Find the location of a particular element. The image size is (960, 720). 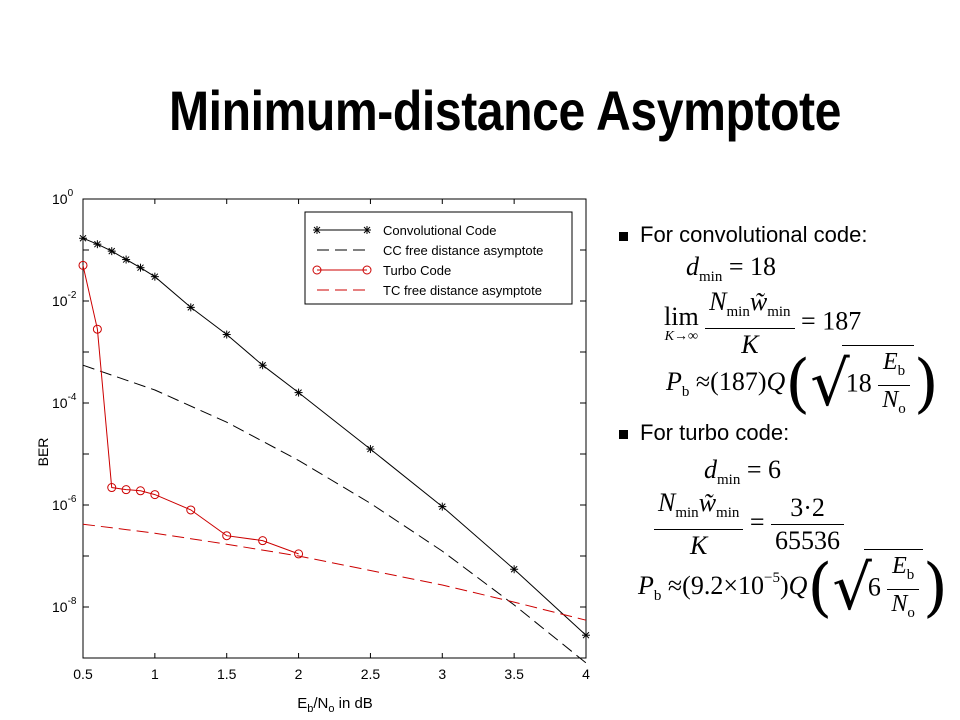

y-tick-label: 10⁻² is located at coordinates (64, 299).